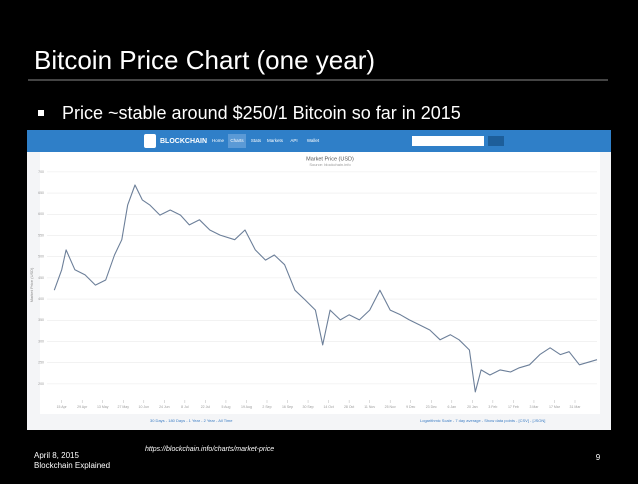  Describe the element at coordinates (41, 320) in the screenshot. I see `y-tick-label: 350` at that location.